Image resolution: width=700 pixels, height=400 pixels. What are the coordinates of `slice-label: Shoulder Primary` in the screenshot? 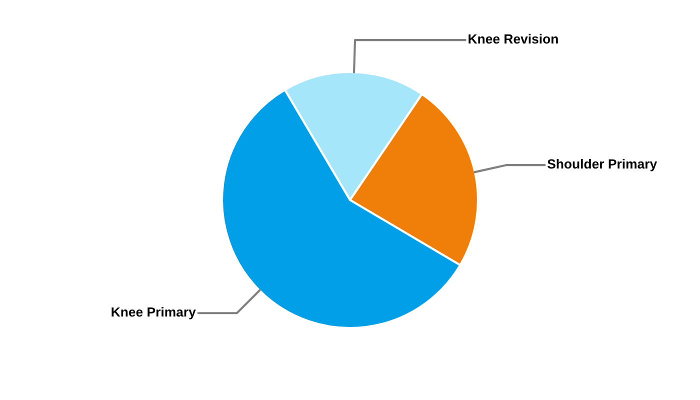 It's located at (602, 165).